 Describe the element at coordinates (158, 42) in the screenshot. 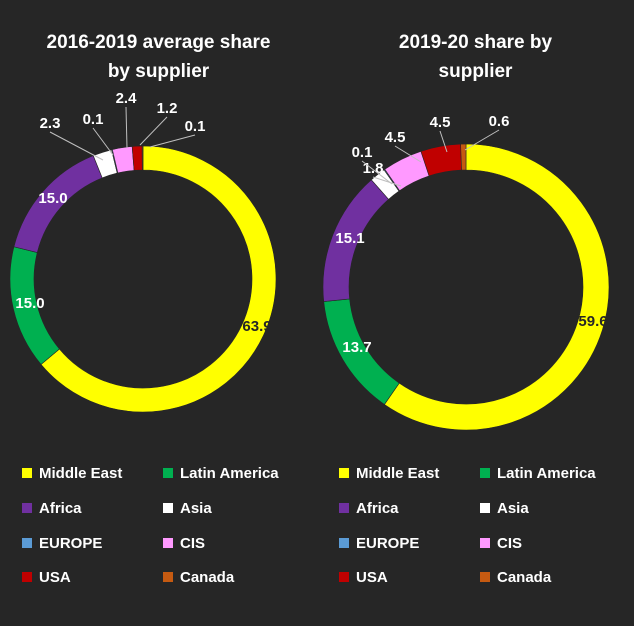

I see `chart-title-line-1: 2016-2019 average share` at that location.